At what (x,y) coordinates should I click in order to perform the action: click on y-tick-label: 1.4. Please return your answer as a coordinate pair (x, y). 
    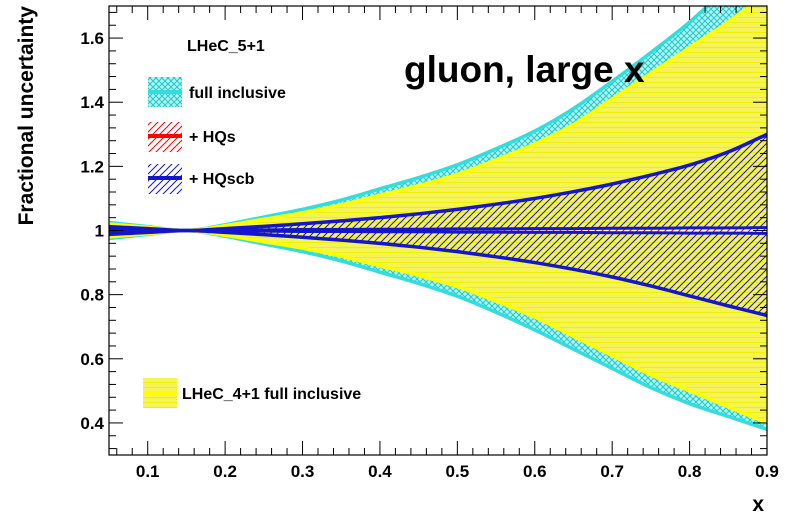
    Looking at the image, I should click on (92, 102).